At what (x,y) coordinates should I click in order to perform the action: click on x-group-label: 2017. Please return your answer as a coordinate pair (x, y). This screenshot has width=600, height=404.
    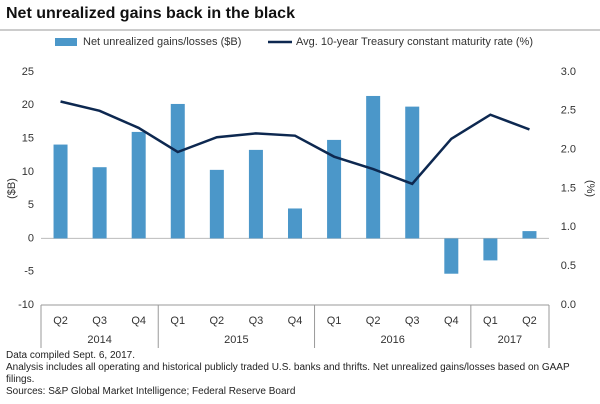
    Looking at the image, I should click on (510, 340).